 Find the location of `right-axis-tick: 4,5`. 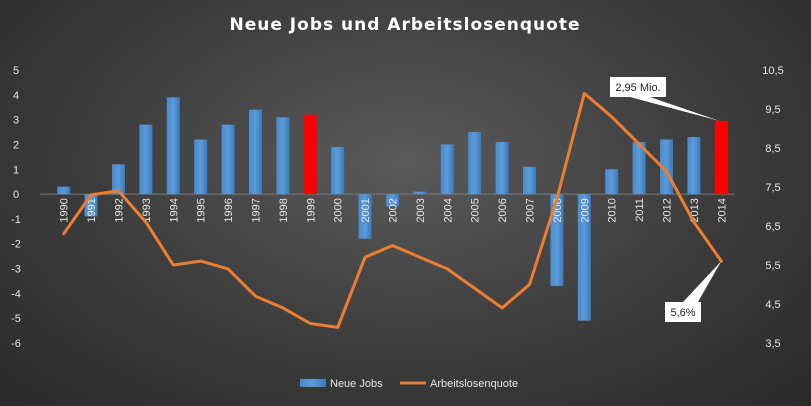

right-axis-tick: 4,5 is located at coordinates (772, 305).